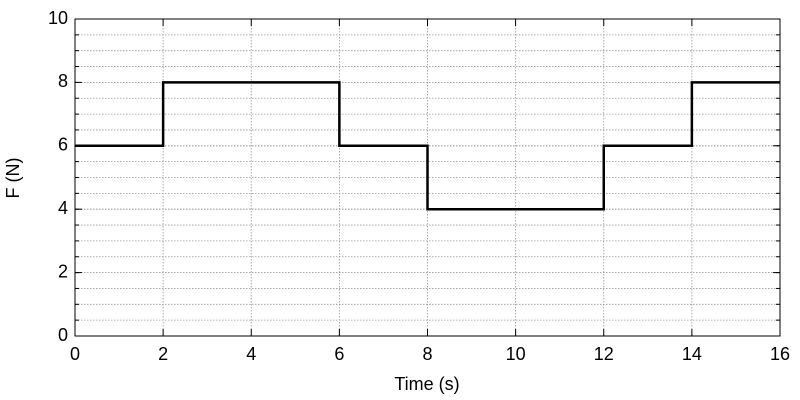 Image resolution: width=800 pixels, height=400 pixels. I want to click on x-tick-label: 6, so click(339, 354).